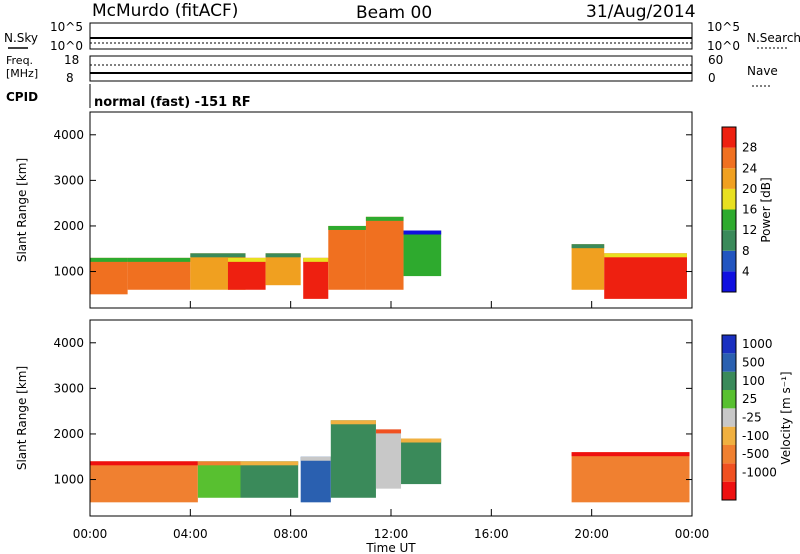 Image resolution: width=800 pixels, height=554 pixels. What do you see at coordinates (66, 27) in the screenshot?
I see `noise-axis-top-left: 10^5` at bounding box center [66, 27].